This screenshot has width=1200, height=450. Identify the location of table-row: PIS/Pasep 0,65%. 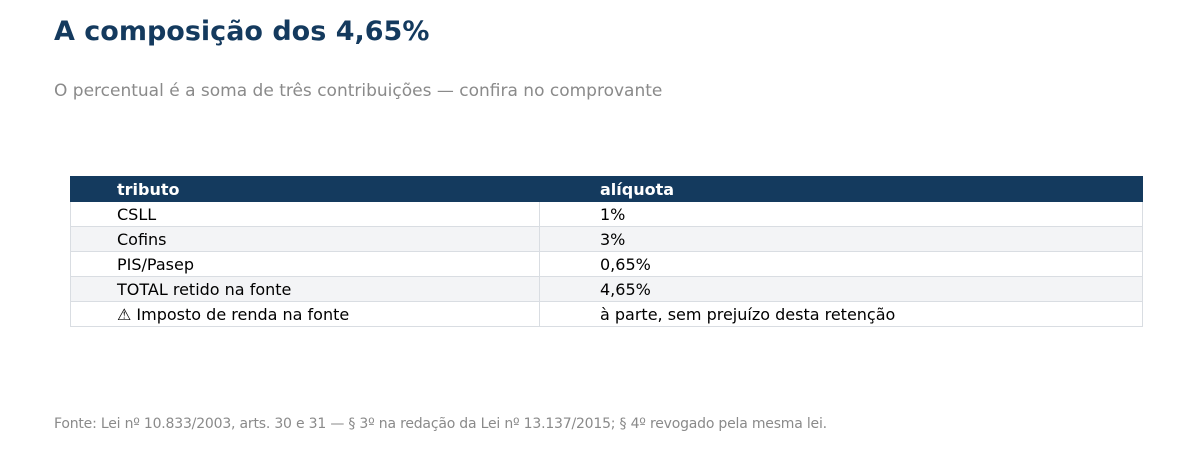
(606, 264).